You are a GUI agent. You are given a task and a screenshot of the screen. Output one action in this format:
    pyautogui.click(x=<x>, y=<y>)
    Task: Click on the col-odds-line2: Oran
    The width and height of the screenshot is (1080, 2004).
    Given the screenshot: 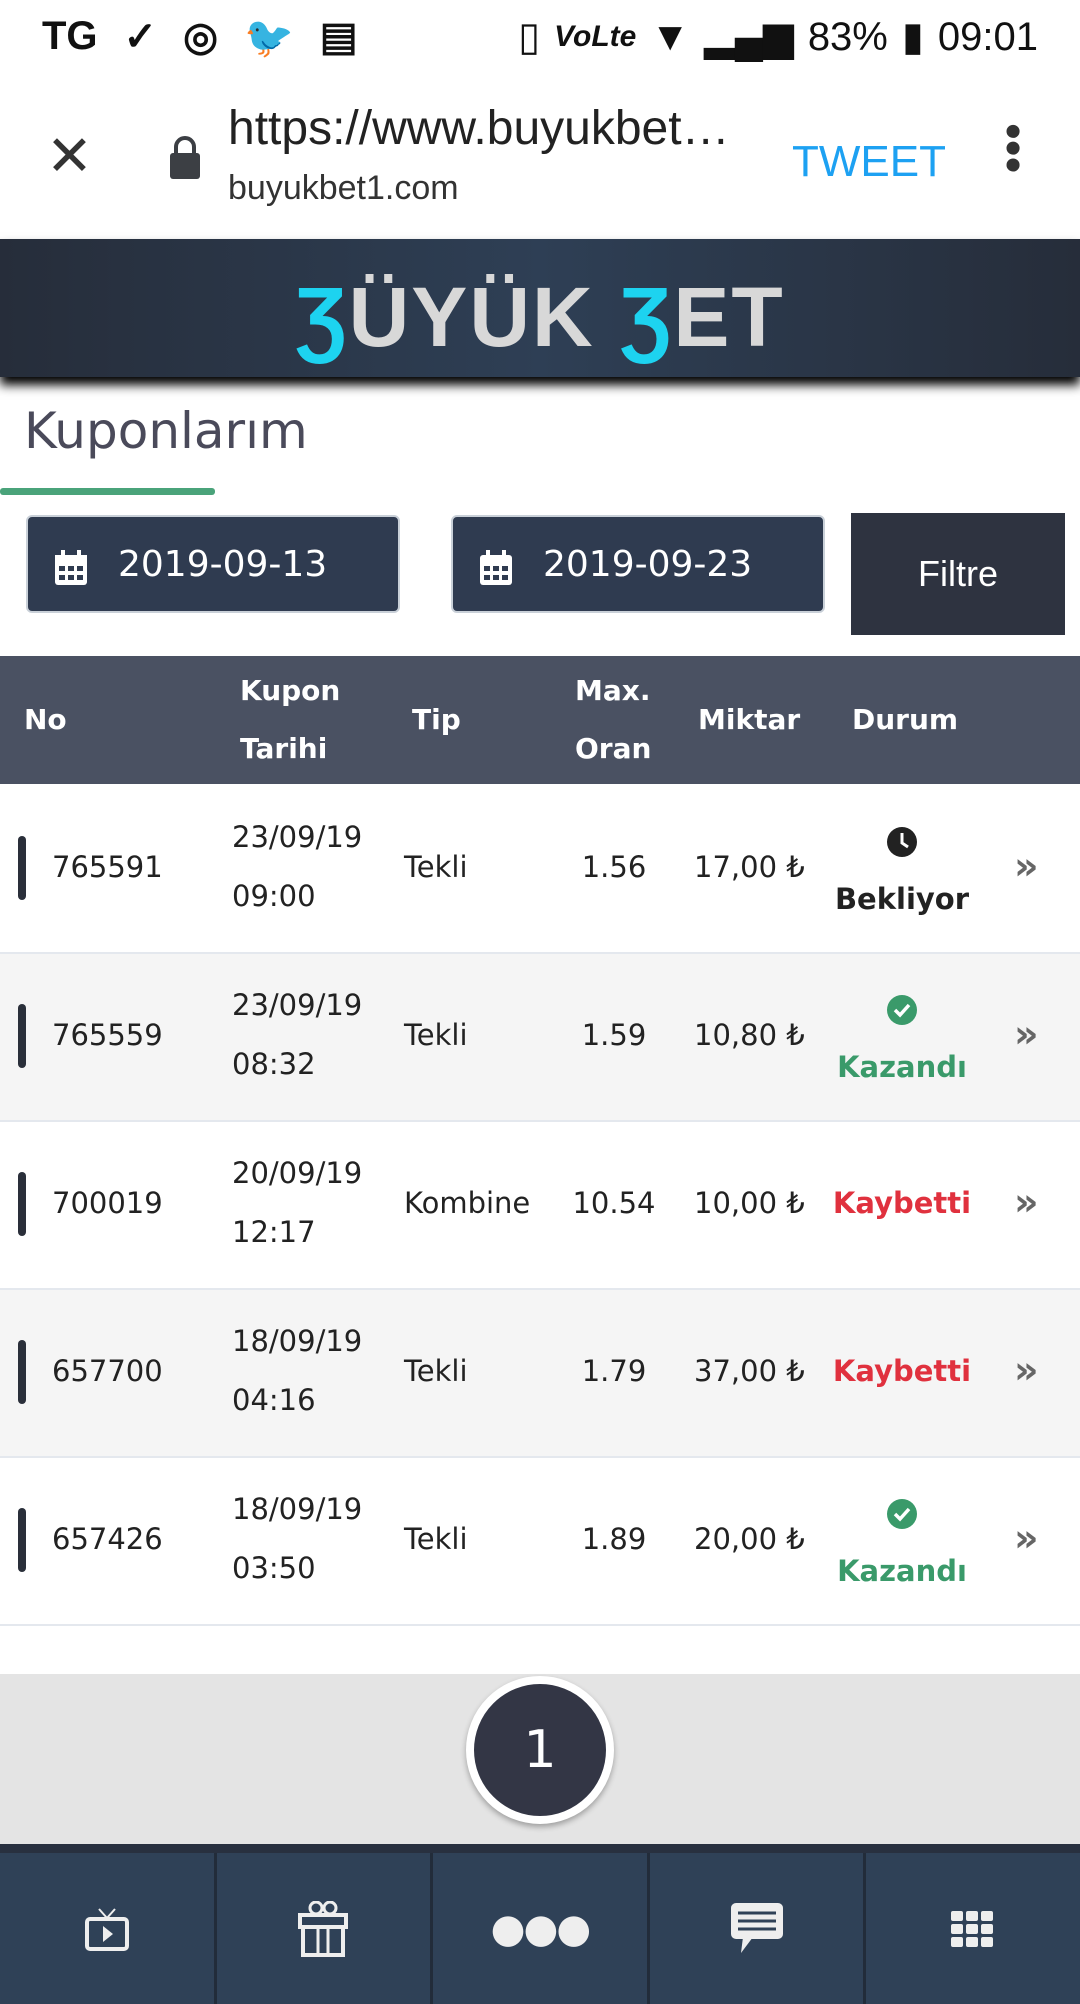 What is the action you would take?
    pyautogui.click(x=613, y=748)
    